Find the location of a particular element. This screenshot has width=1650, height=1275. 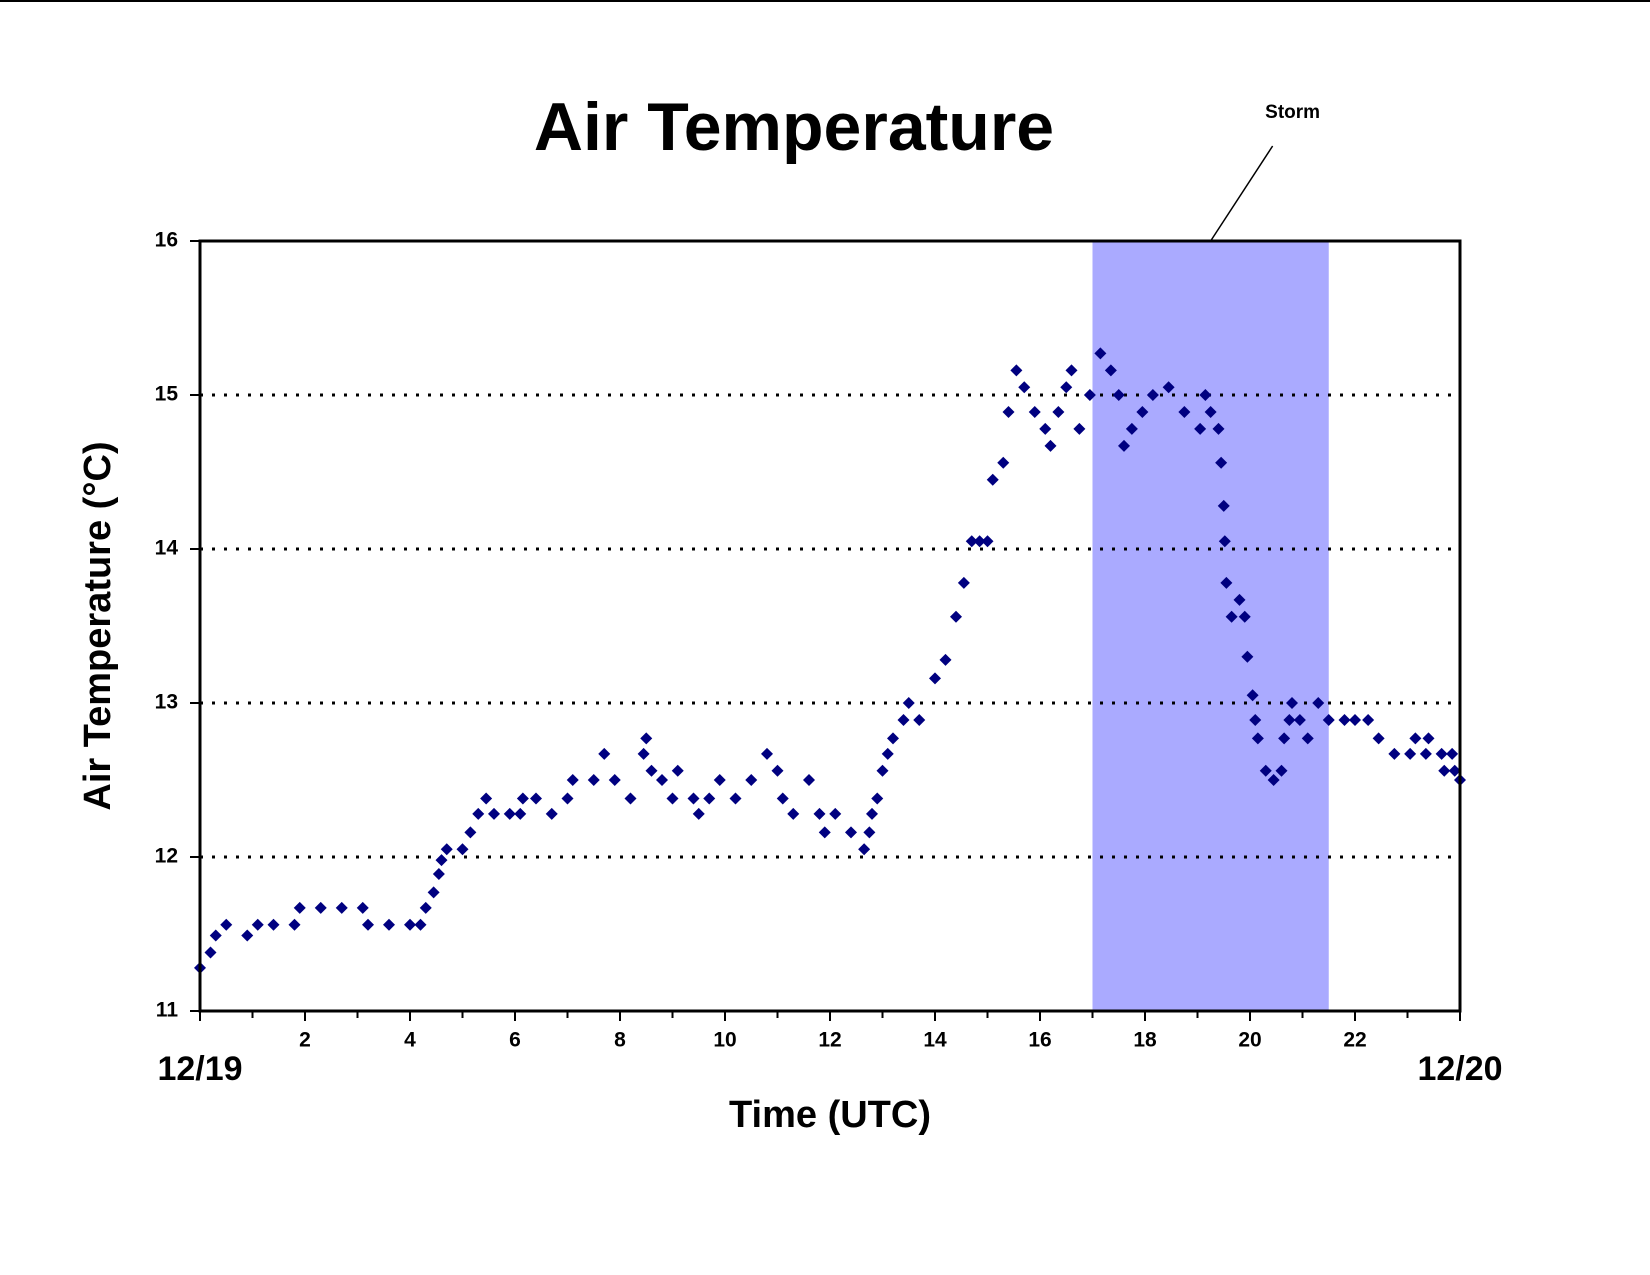

x-tick-label: 16 is located at coordinates (1039, 1040).